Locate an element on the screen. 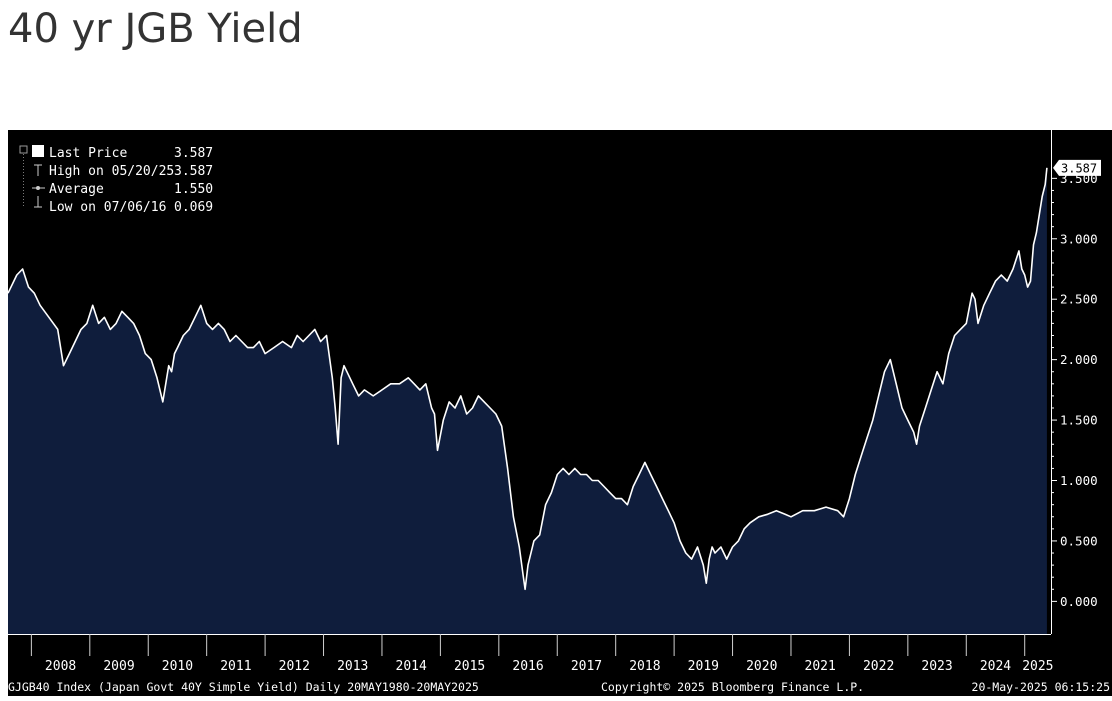 This screenshot has width=1112, height=701. footer-timestamp: 20-May-2025 06:15:25 is located at coordinates (1041, 687).